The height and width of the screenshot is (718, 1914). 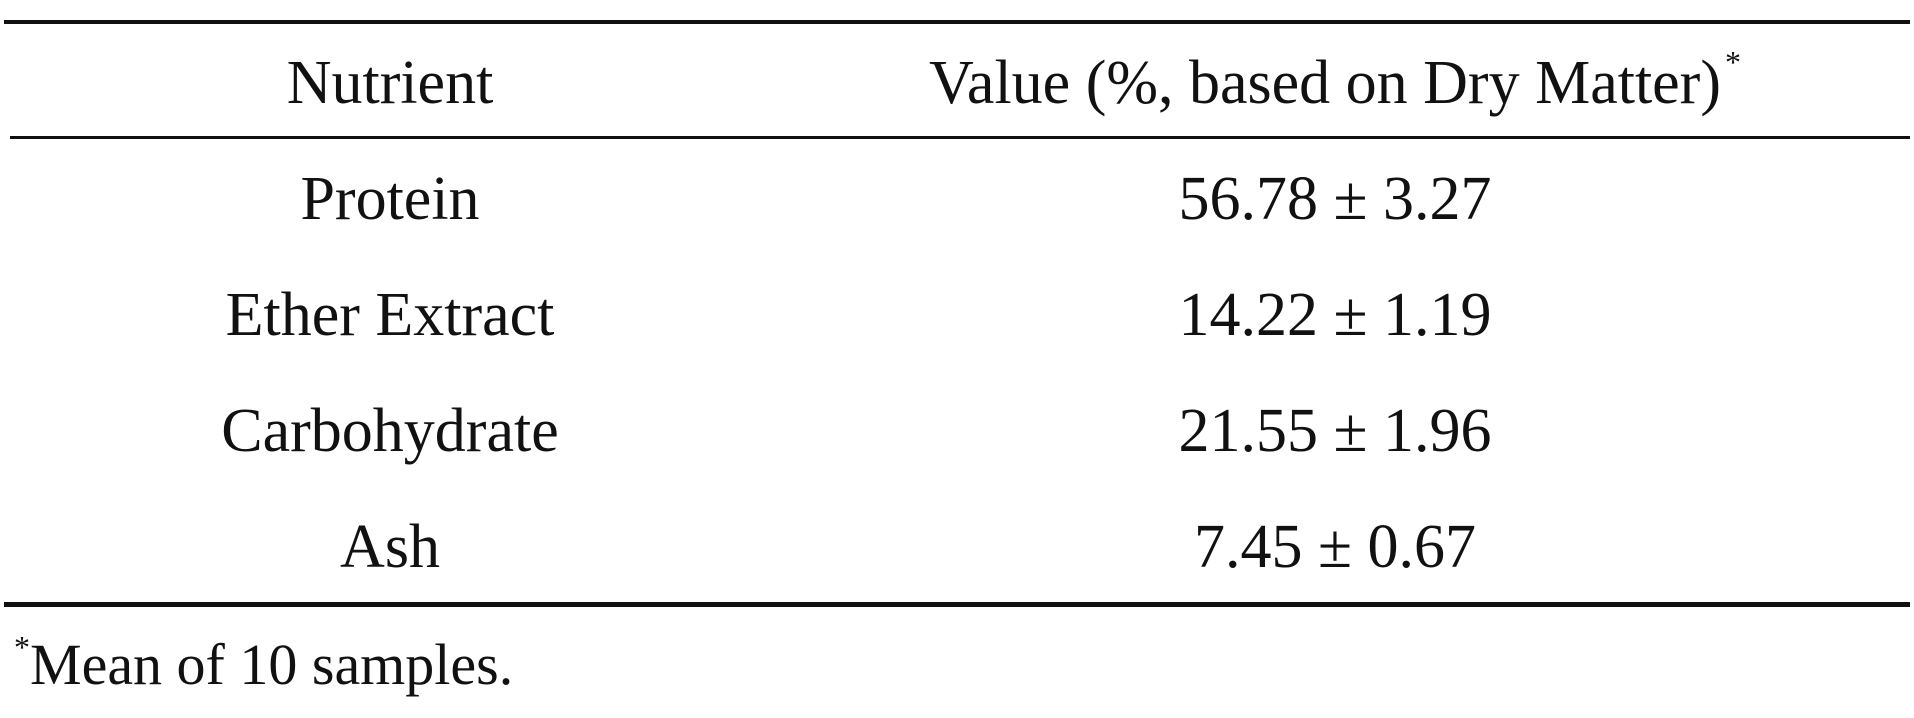 I want to click on row-value-cell: 56.78 ± 3.27, so click(x=1335, y=199).